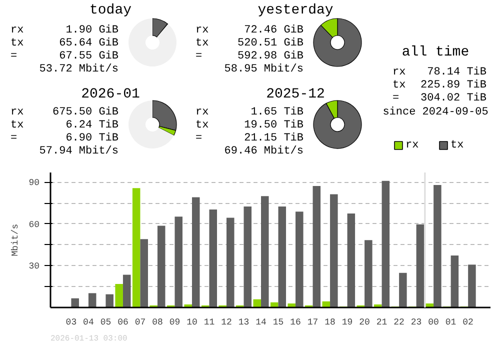  What do you see at coordinates (347, 323) in the screenshot?
I see `x-tick-label: 19` at bounding box center [347, 323].